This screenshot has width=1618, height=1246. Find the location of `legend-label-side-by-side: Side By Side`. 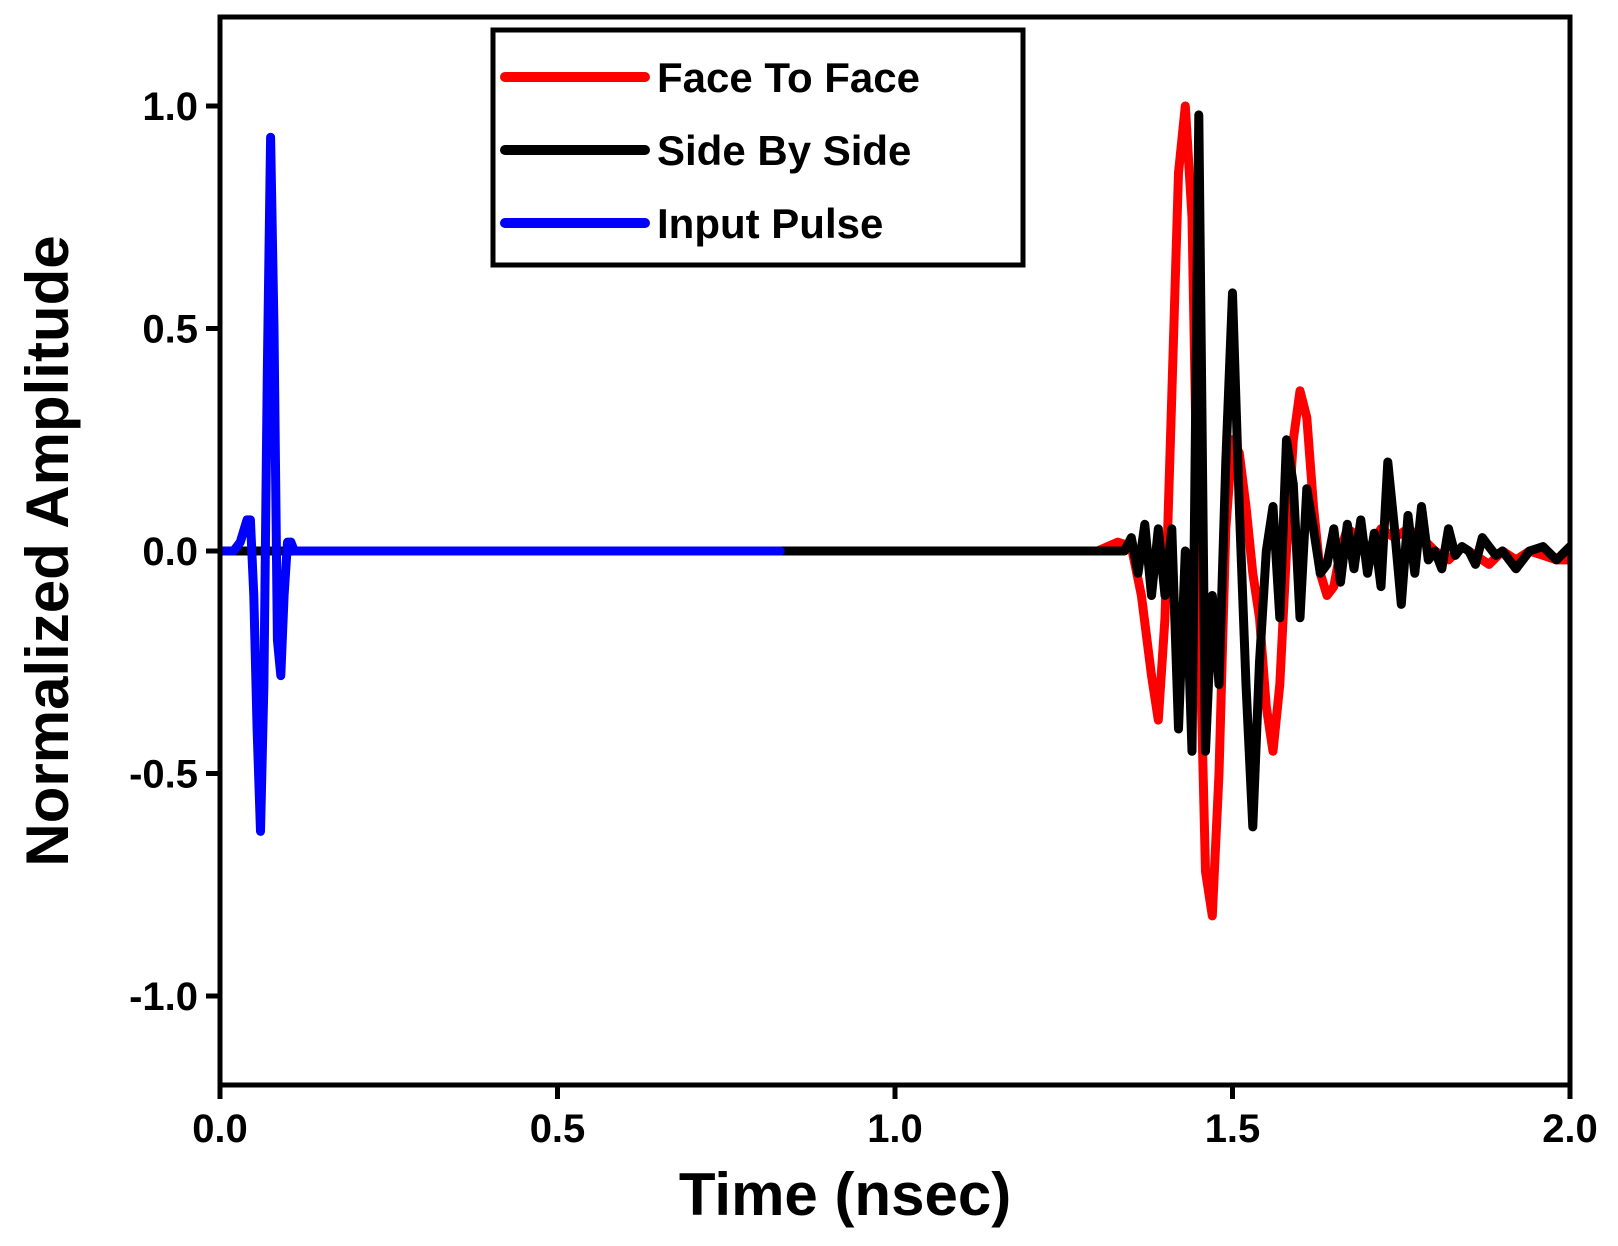

legend-label-side-by-side: Side By Side is located at coordinates (784, 150).